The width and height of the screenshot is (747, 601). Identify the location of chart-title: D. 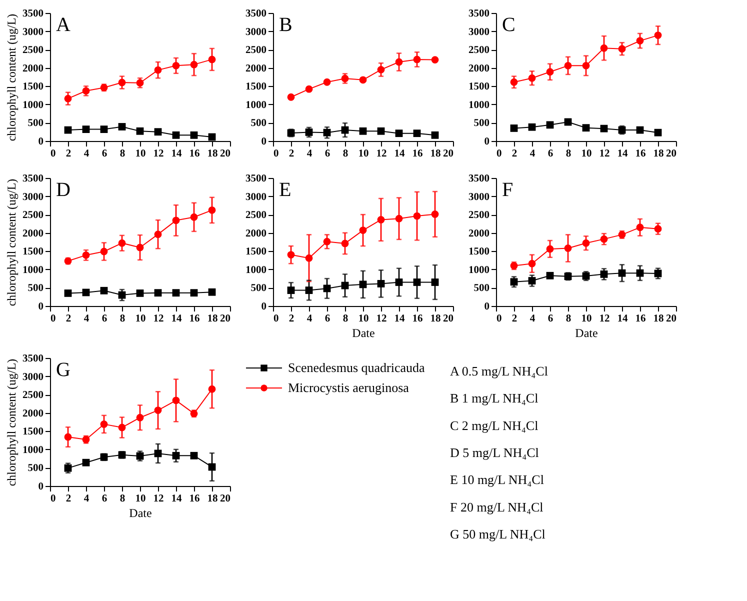
(63, 190).